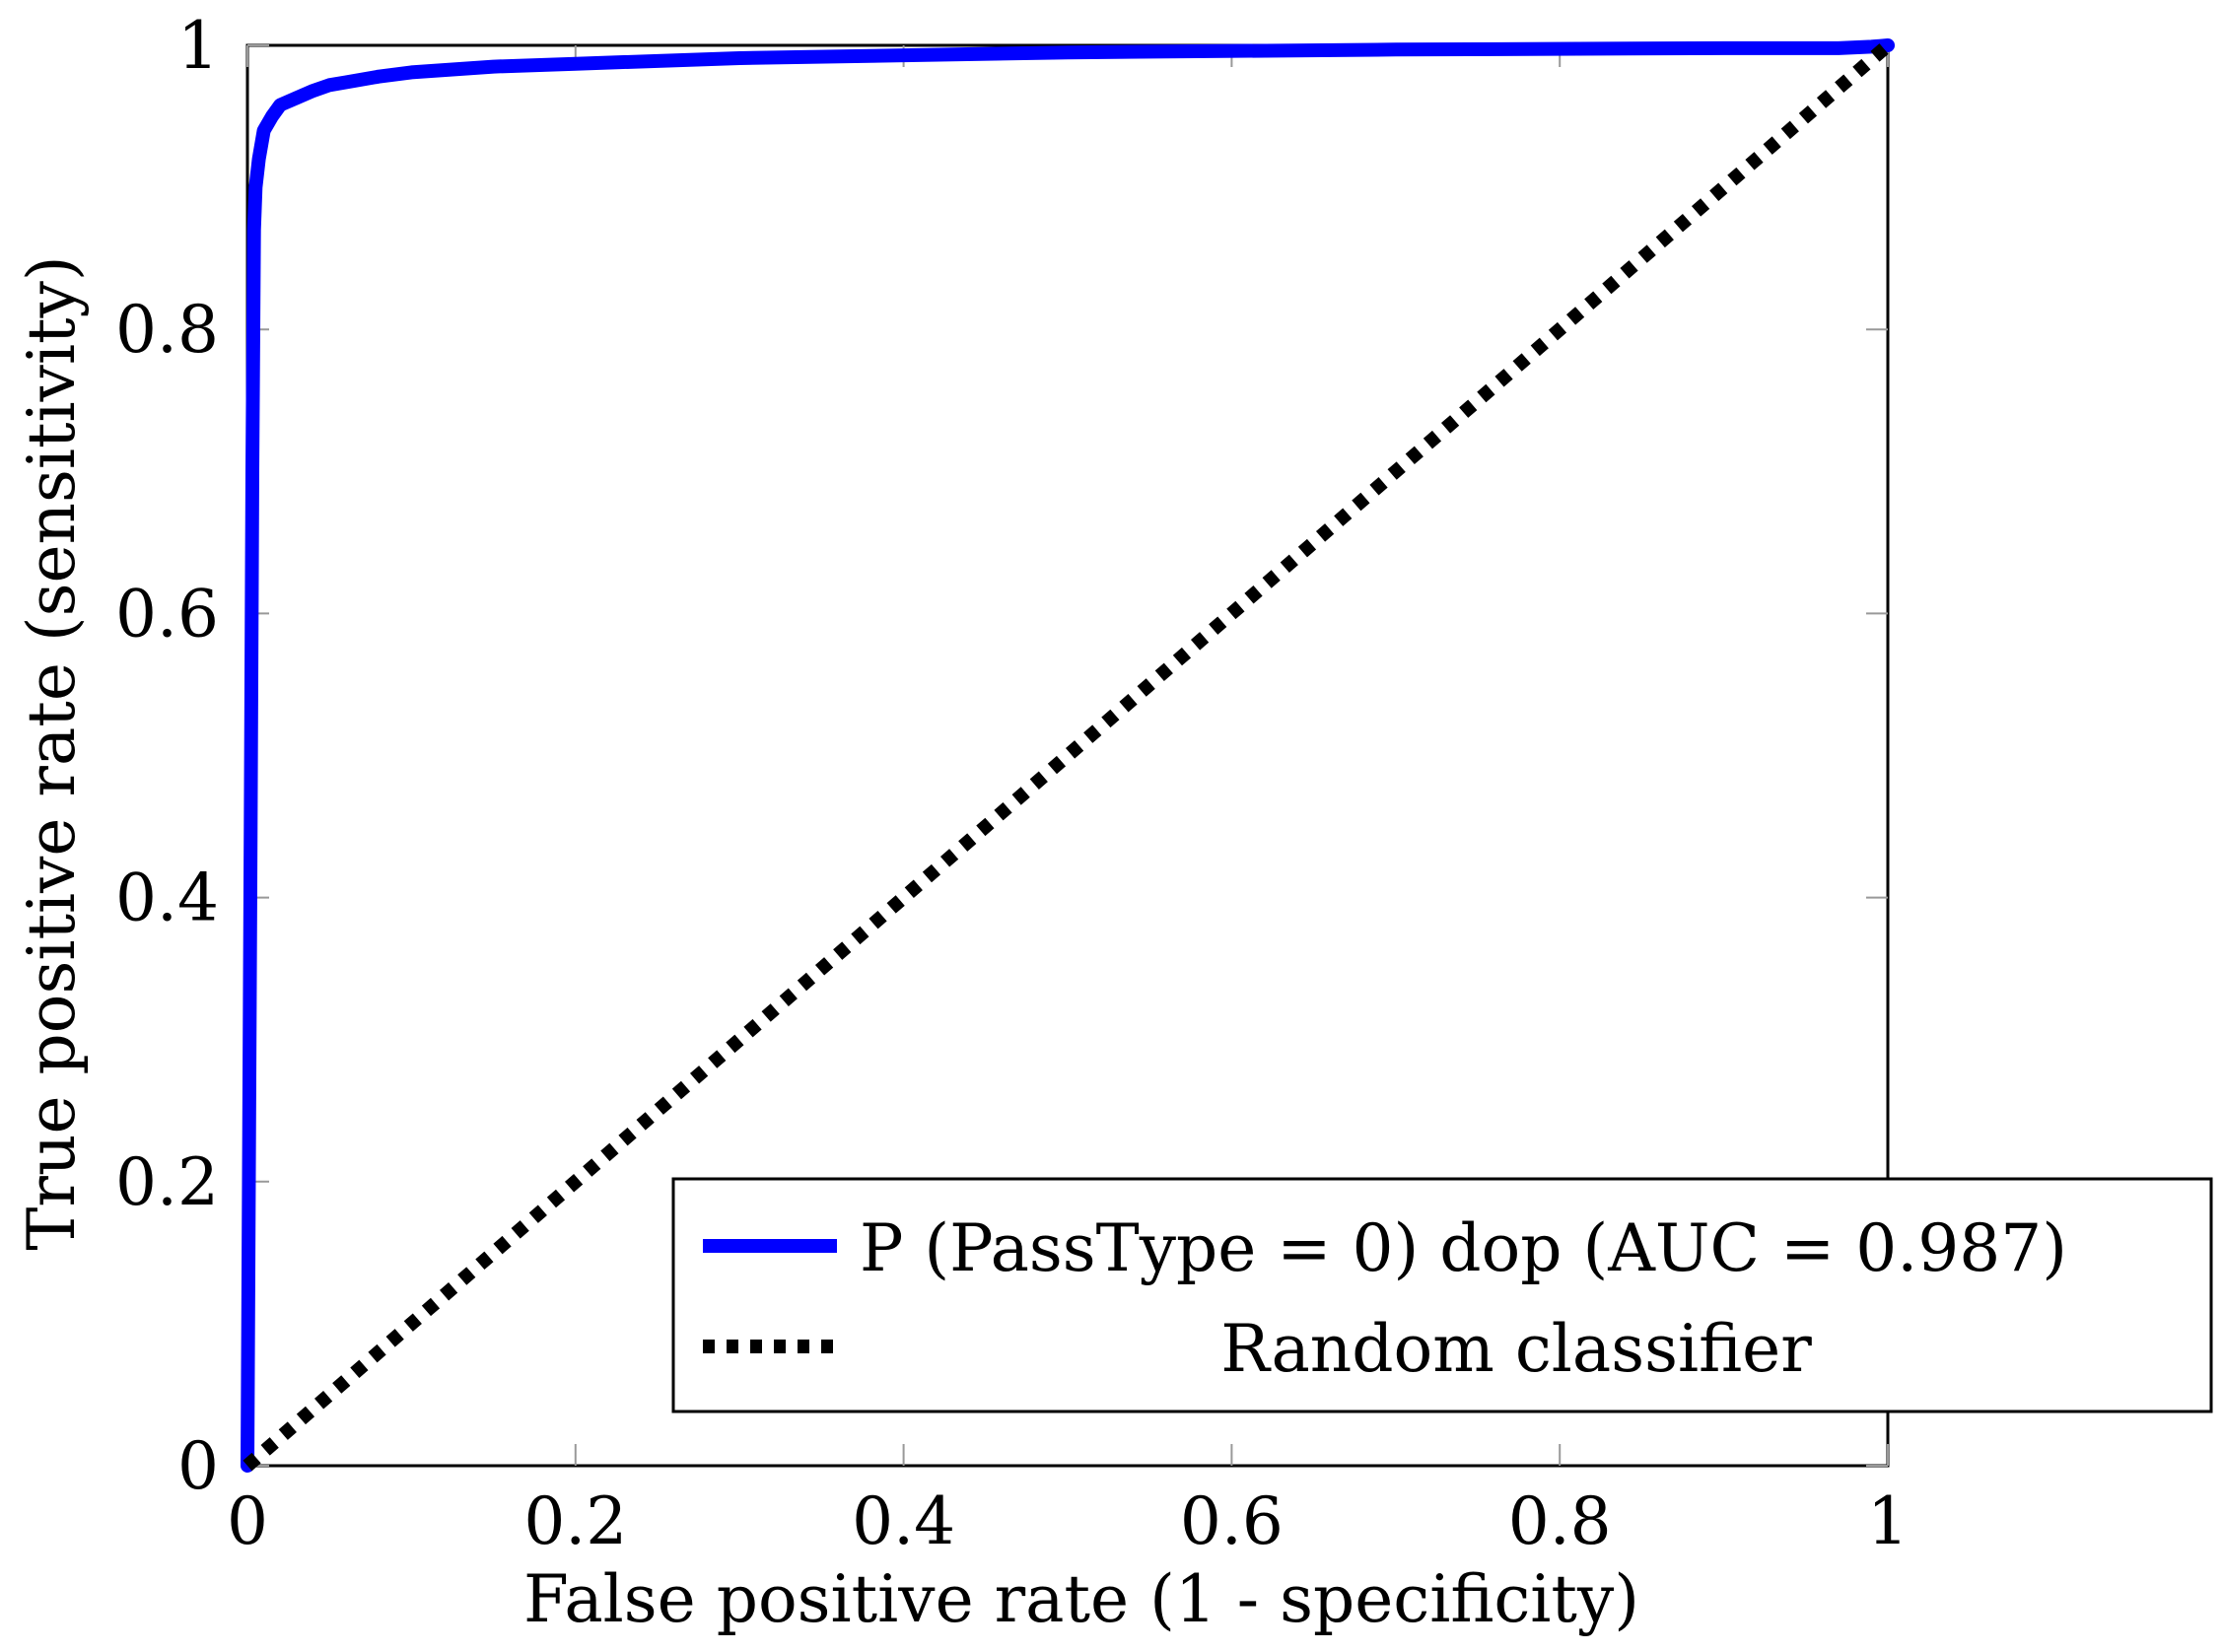 The width and height of the screenshot is (2223, 1652). I want to click on legend-label-roc: P (PassType = 0) dop (AUC = 0.987), so click(1463, 1248).